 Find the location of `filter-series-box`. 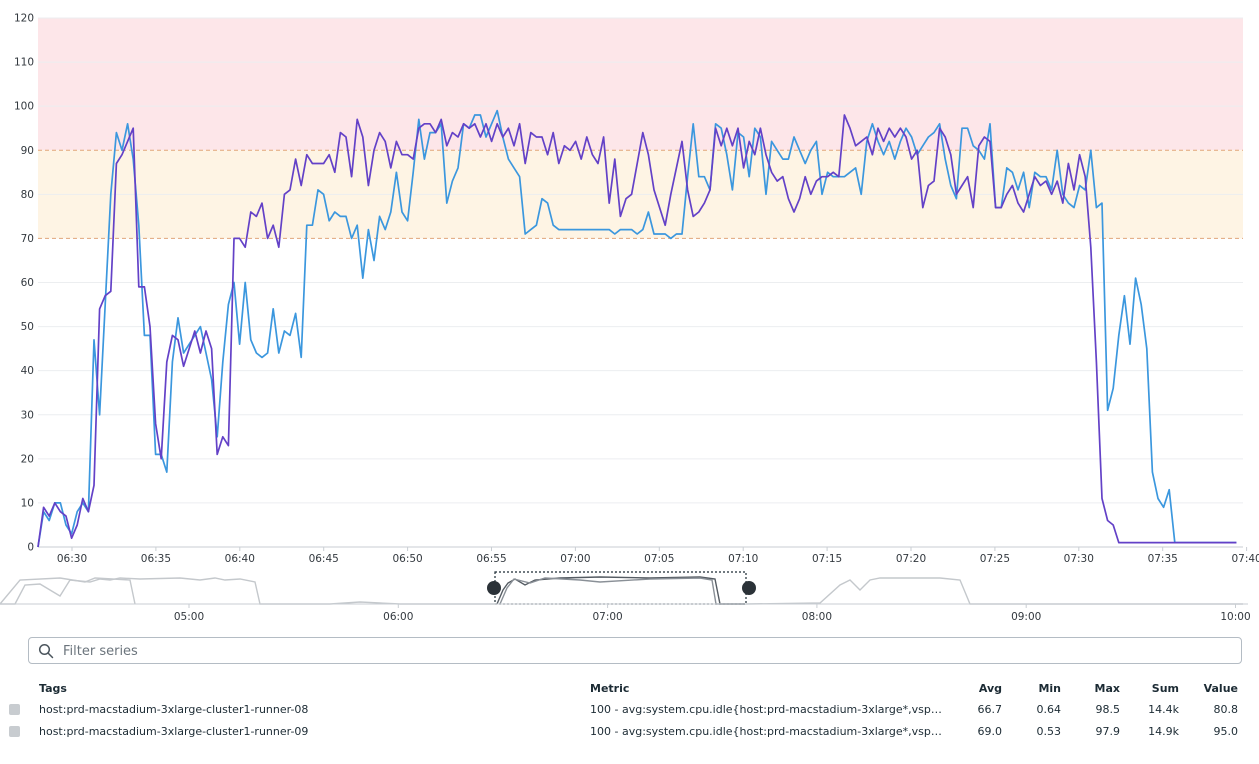

filter-series-box is located at coordinates (635, 650).